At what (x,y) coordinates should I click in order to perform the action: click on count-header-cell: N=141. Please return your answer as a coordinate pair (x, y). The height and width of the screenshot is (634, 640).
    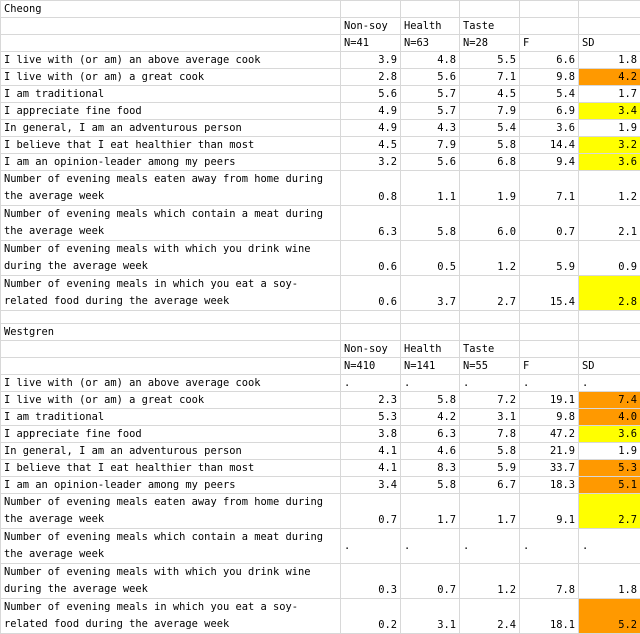
    Looking at the image, I should click on (430, 366).